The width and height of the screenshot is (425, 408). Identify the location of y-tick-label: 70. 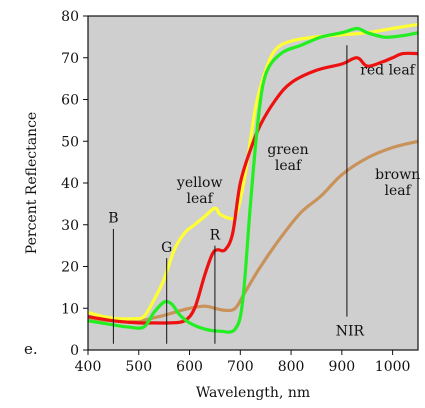
(70, 59).